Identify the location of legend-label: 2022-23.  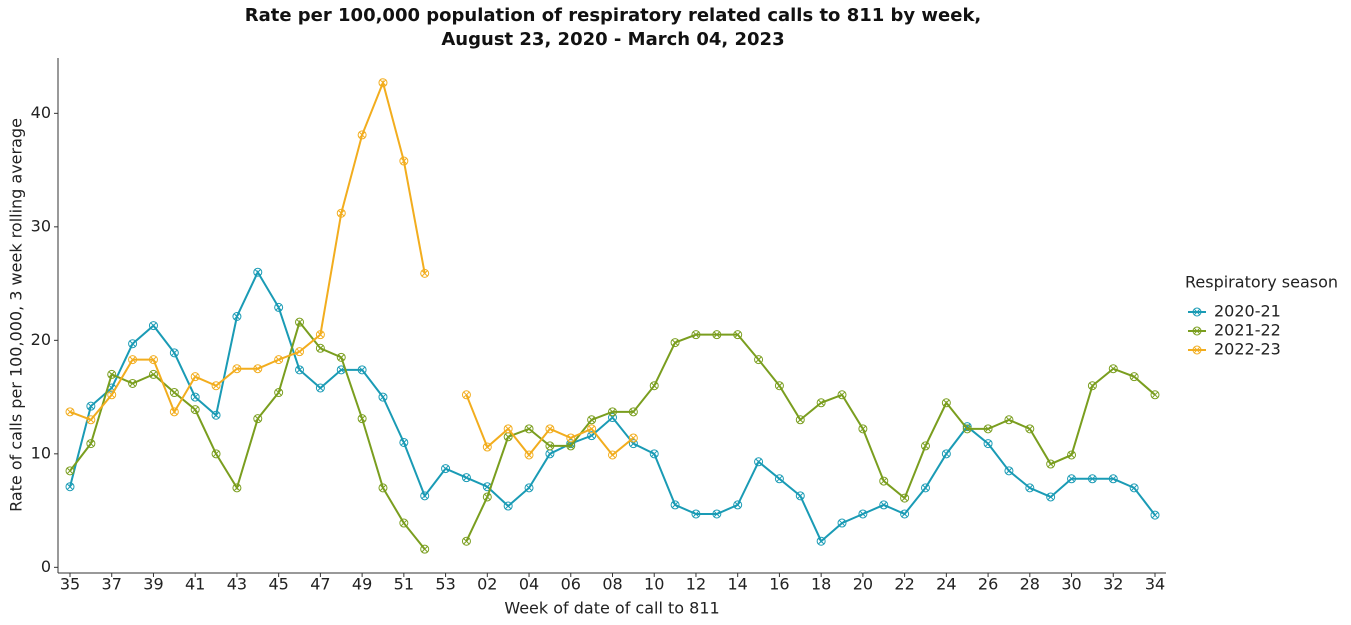
(1247, 349).